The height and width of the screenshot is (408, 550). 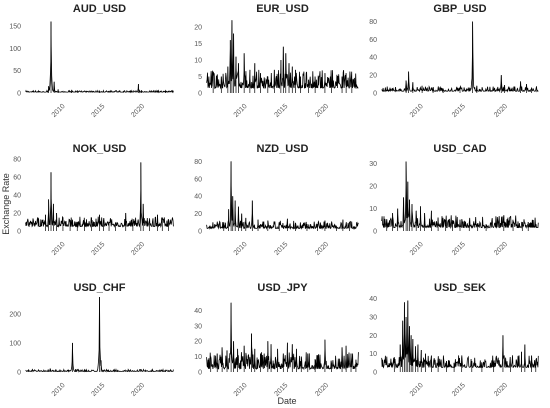 I want to click on panel-usd-sek: USD_SEK 0 10 20 30 40 2010 2015 2020, so click(x=454, y=340).